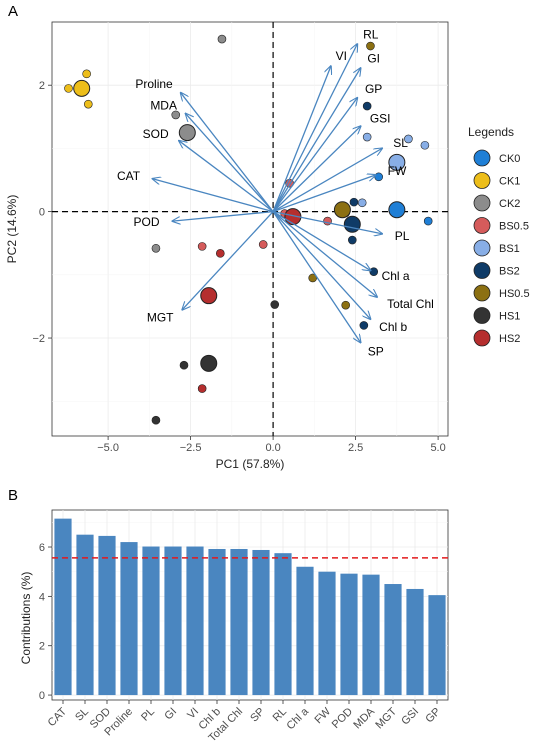 Image resolution: width=540 pixels, height=750 pixels. I want to click on y-tick-label: 6, so click(42, 548).